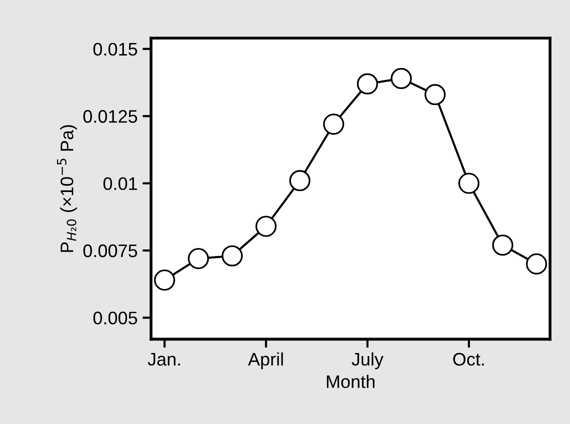  I want to click on x-tick-label: July, so click(368, 361).